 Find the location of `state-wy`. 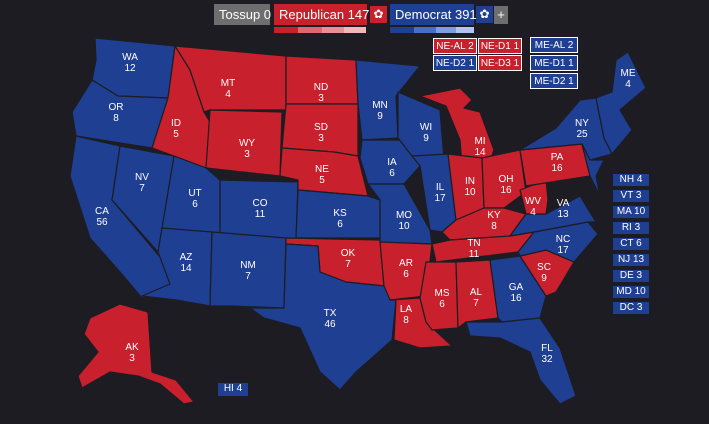

state-wy is located at coordinates (244, 143).